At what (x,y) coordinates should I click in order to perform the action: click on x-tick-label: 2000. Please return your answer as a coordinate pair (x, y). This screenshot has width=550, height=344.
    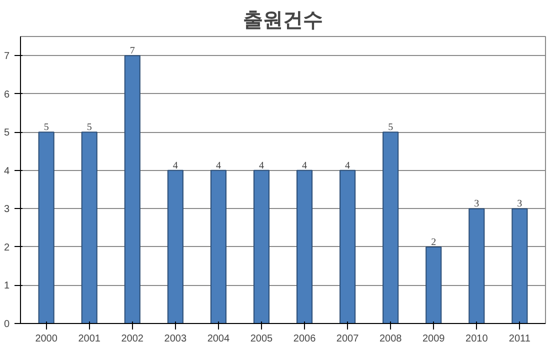
    Looking at the image, I should click on (46, 339).